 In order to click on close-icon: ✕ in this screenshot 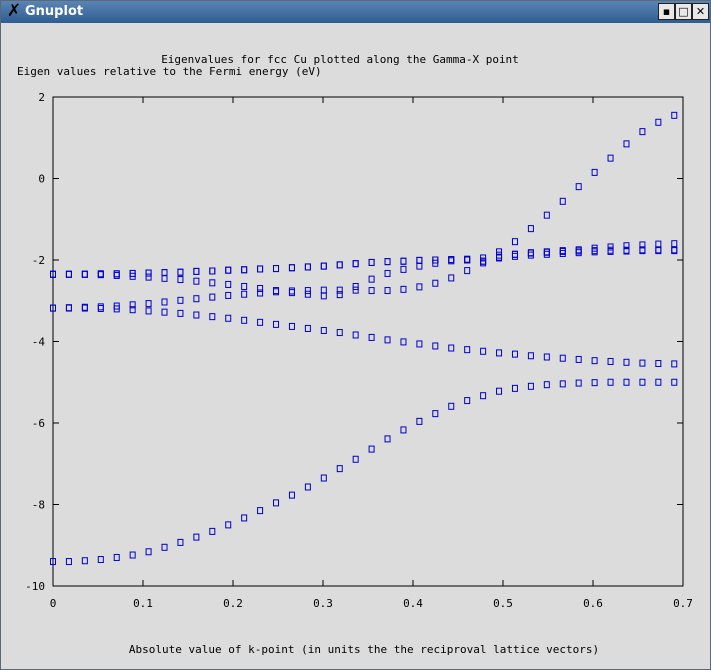, I will do `click(700, 11)`.